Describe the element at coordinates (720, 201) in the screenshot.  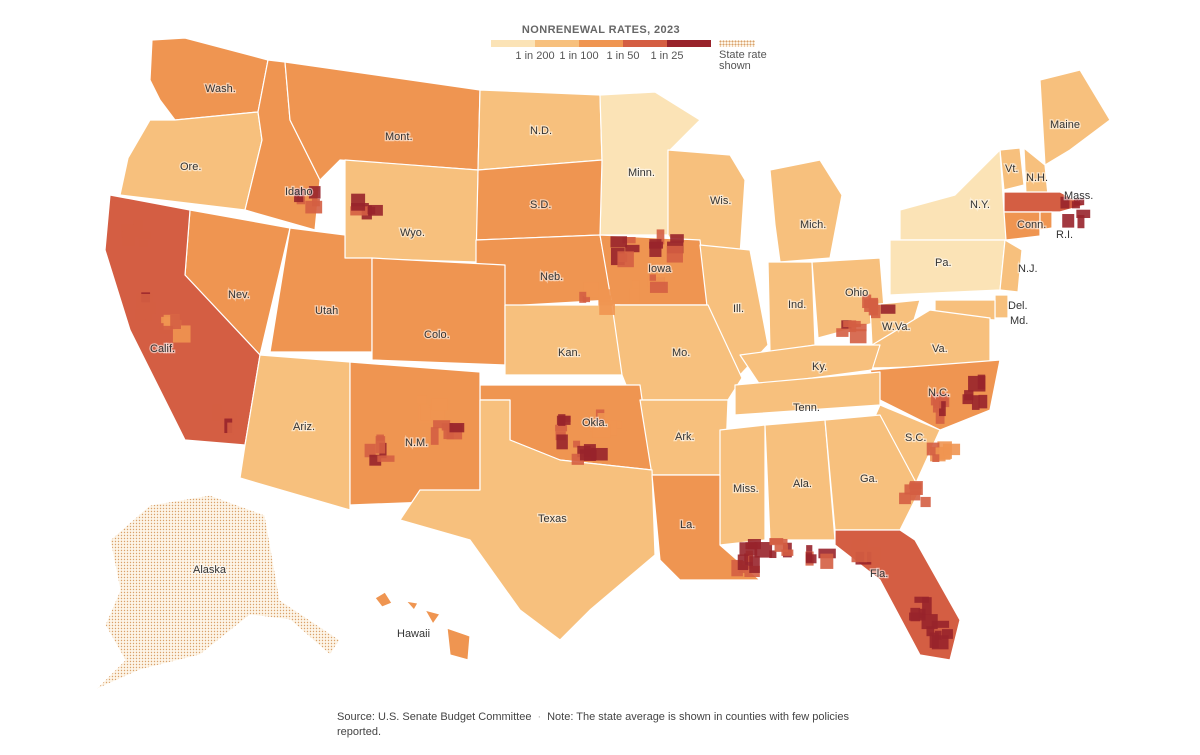
I see `state-label-wis: Wis.` at that location.